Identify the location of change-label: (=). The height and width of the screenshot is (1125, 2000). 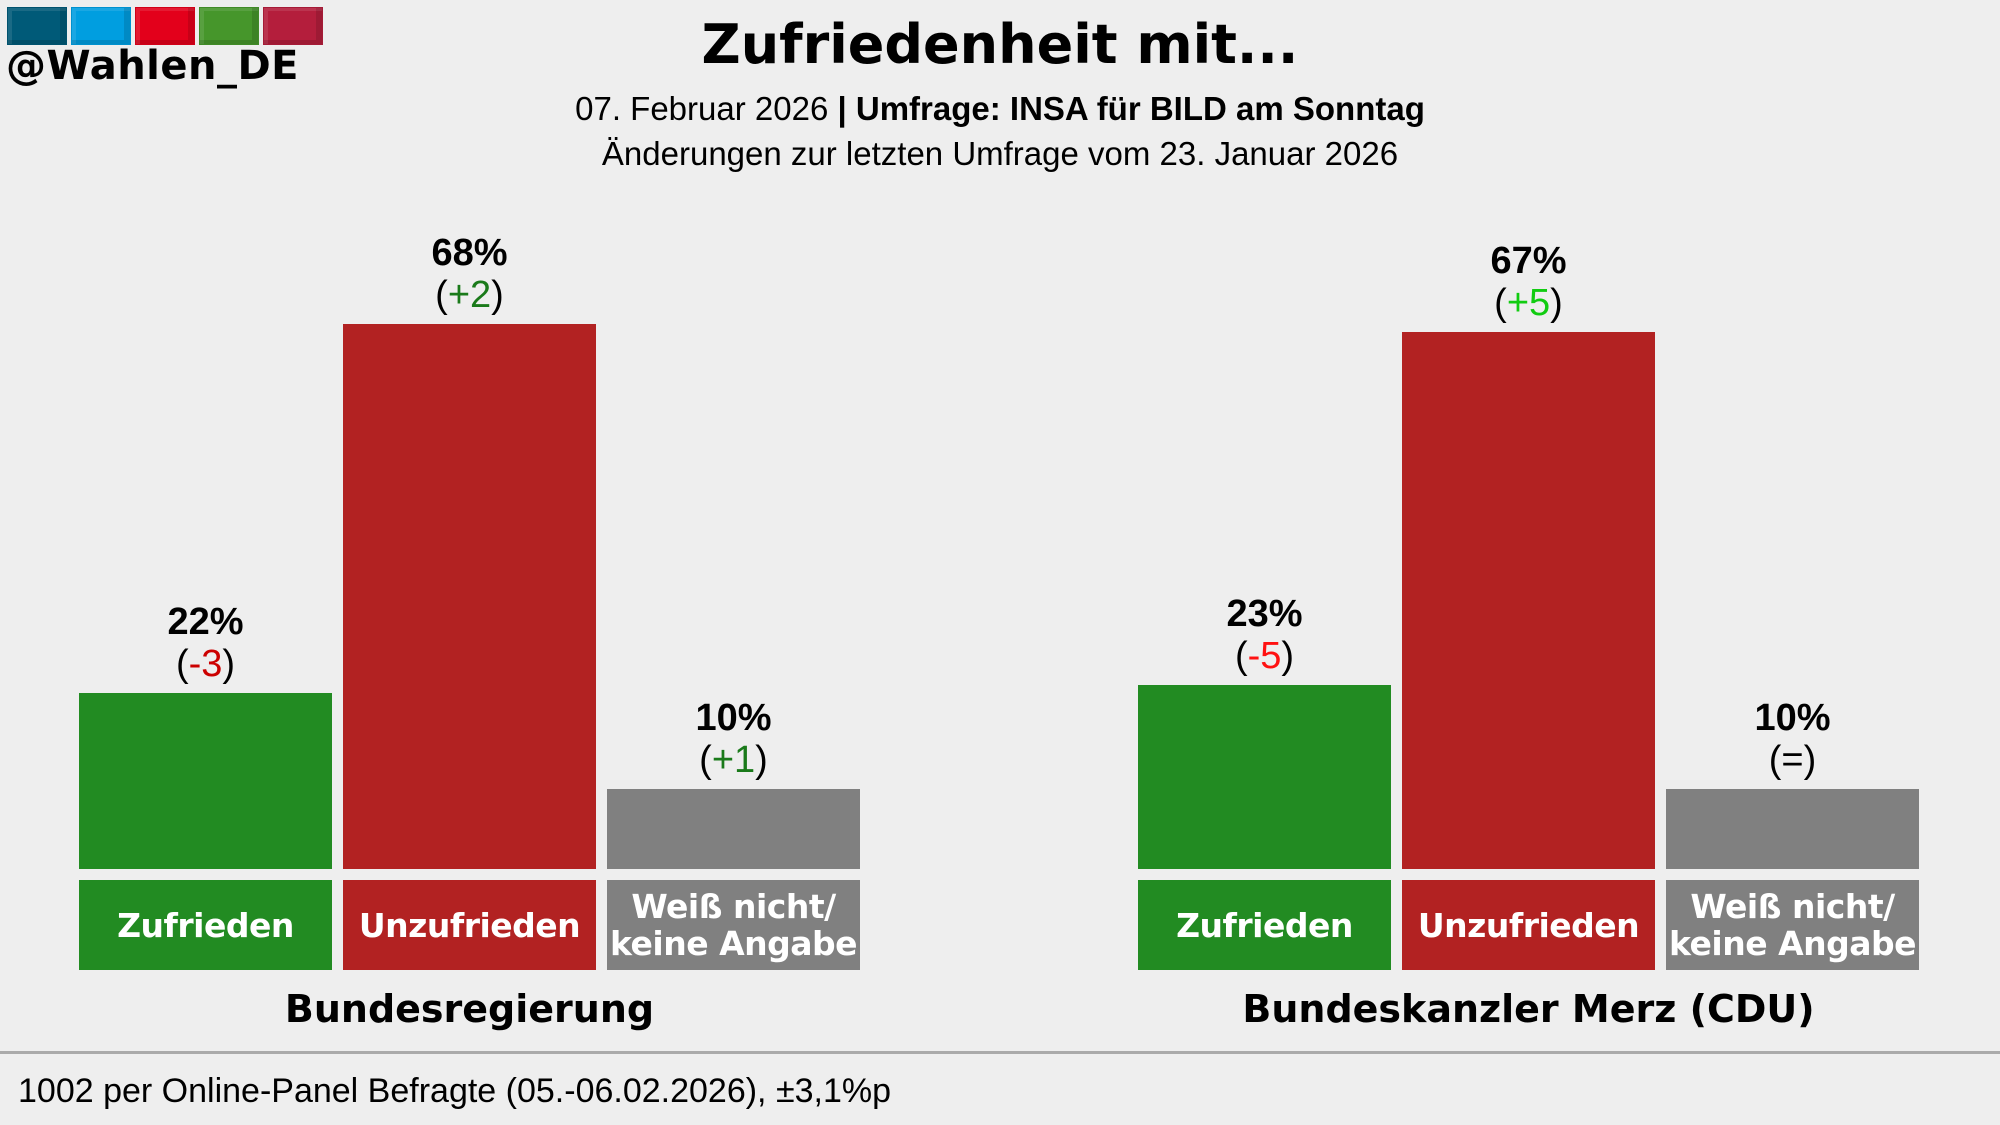
(1792, 759).